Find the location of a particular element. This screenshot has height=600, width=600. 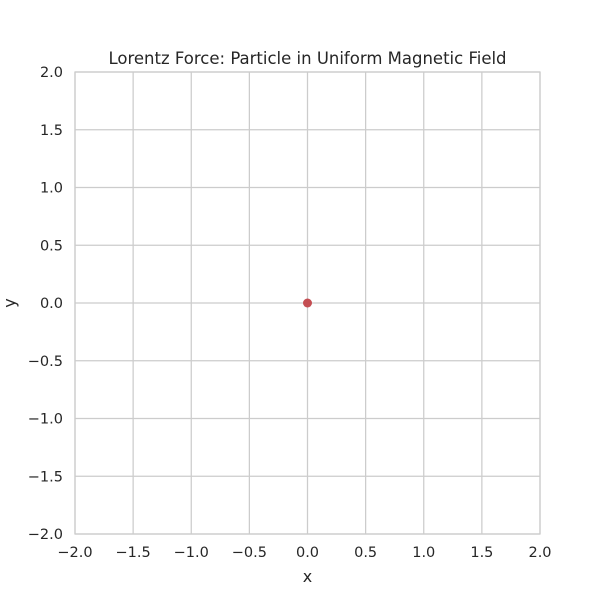

x-tick-label: 1.0 is located at coordinates (423, 553).